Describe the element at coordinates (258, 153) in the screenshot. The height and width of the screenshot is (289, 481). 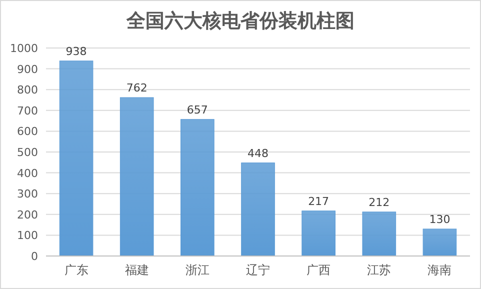
I see `data-label: 448` at that location.